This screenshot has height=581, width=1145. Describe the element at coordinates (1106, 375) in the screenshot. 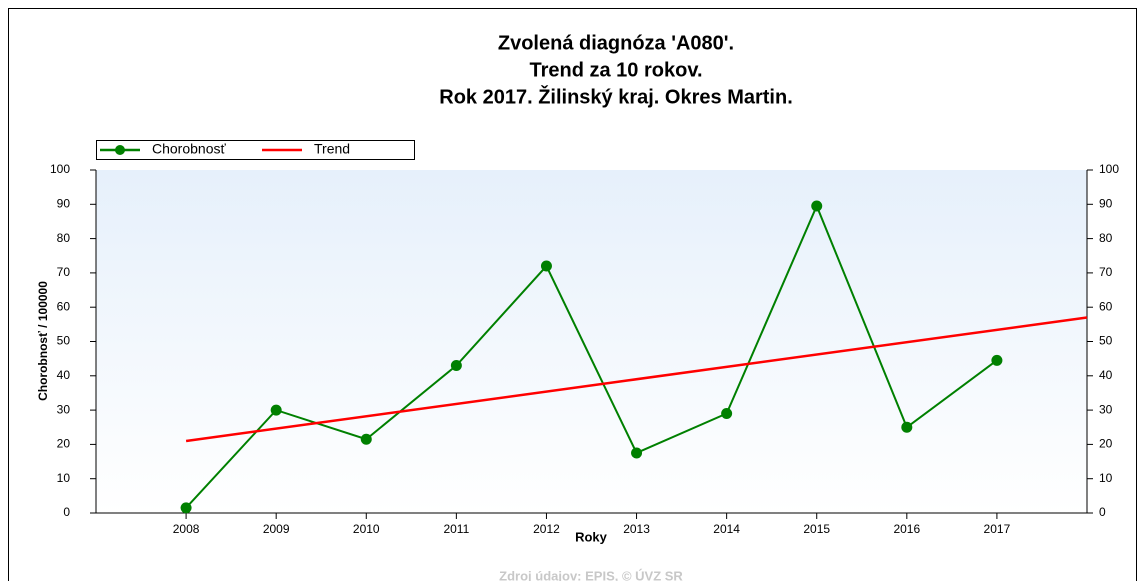

I see `y2-tick-label: 40` at that location.